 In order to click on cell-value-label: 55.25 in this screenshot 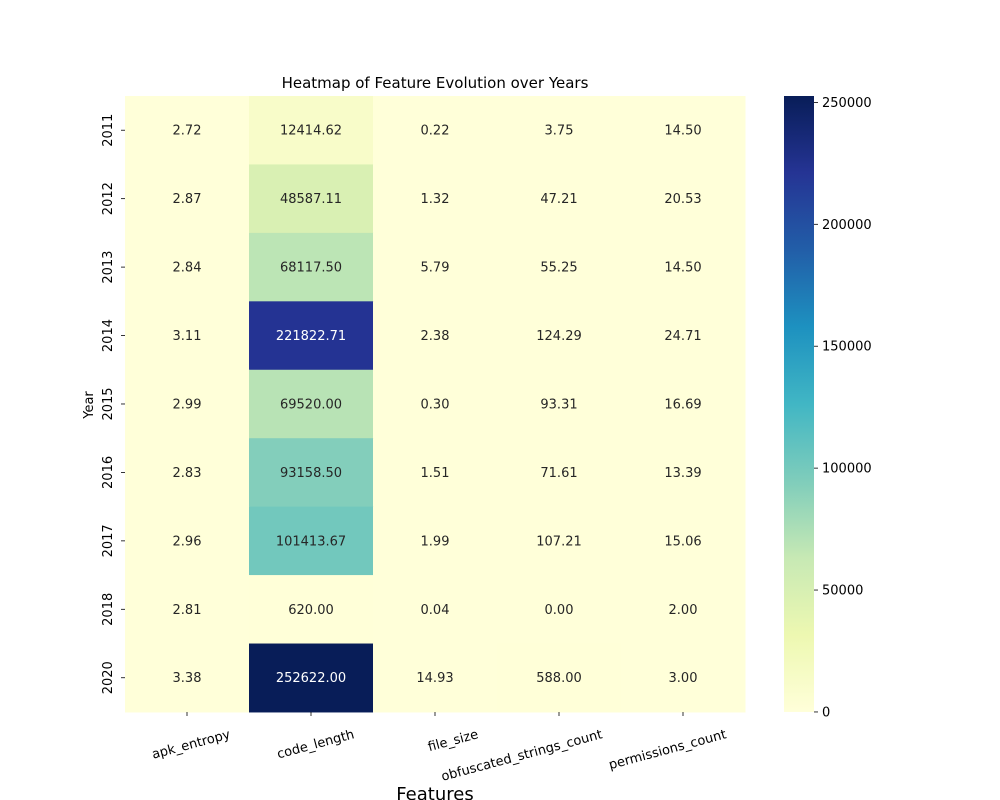, I will do `click(558, 268)`.